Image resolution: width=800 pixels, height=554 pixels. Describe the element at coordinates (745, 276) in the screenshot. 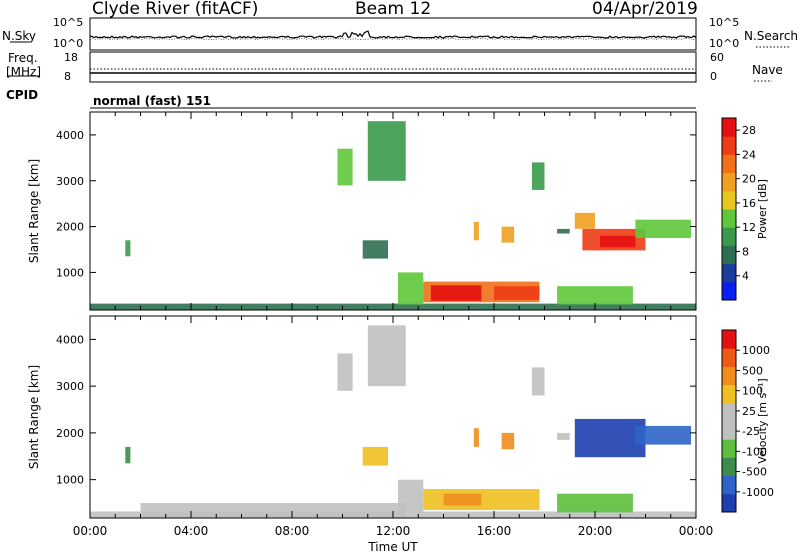

I see `colorbar-tick-label: 4` at that location.